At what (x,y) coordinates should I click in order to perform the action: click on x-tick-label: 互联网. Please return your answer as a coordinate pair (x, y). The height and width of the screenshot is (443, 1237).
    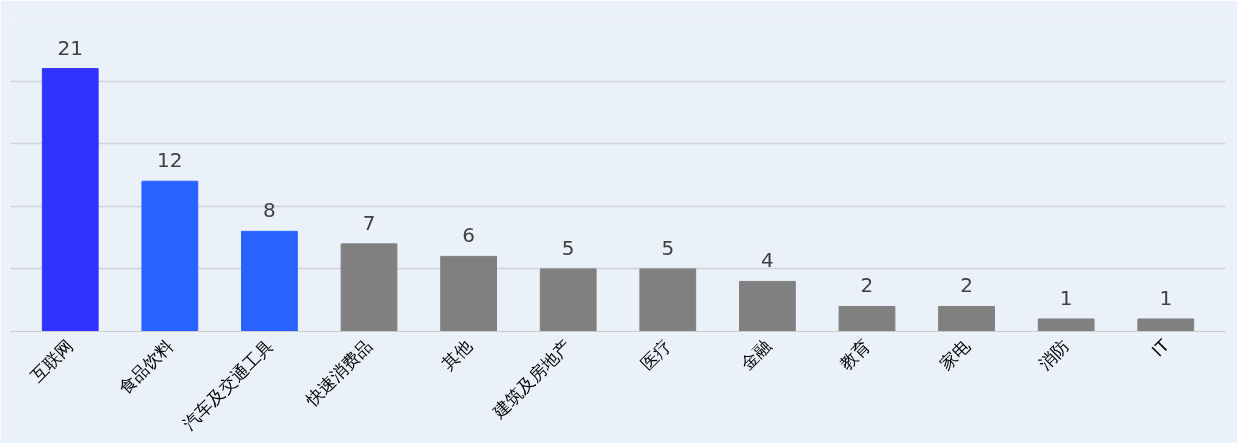
    Looking at the image, I should click on (52, 360).